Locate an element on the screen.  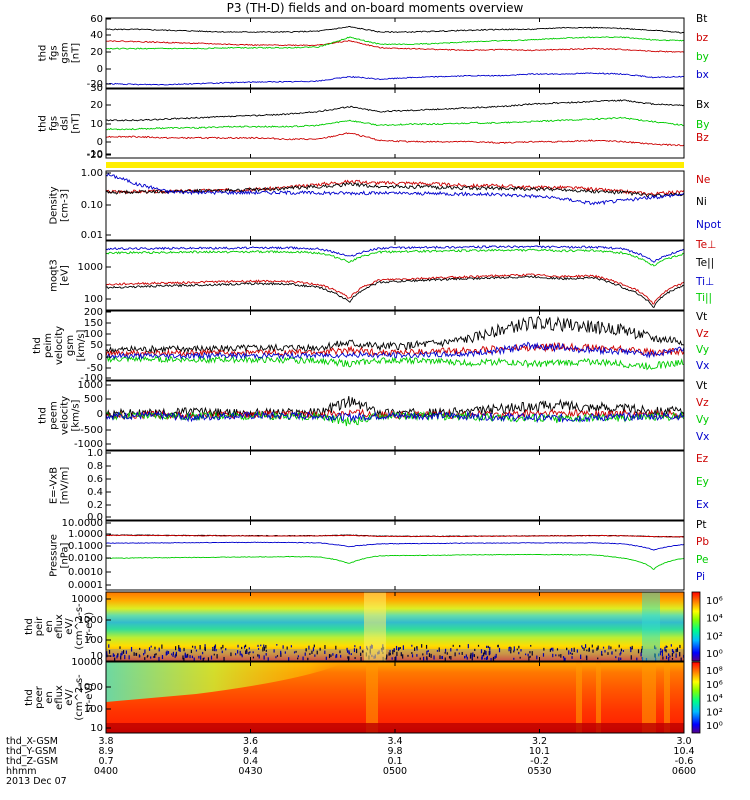
peer-spectrogram-event is located at coordinates (649, 697).